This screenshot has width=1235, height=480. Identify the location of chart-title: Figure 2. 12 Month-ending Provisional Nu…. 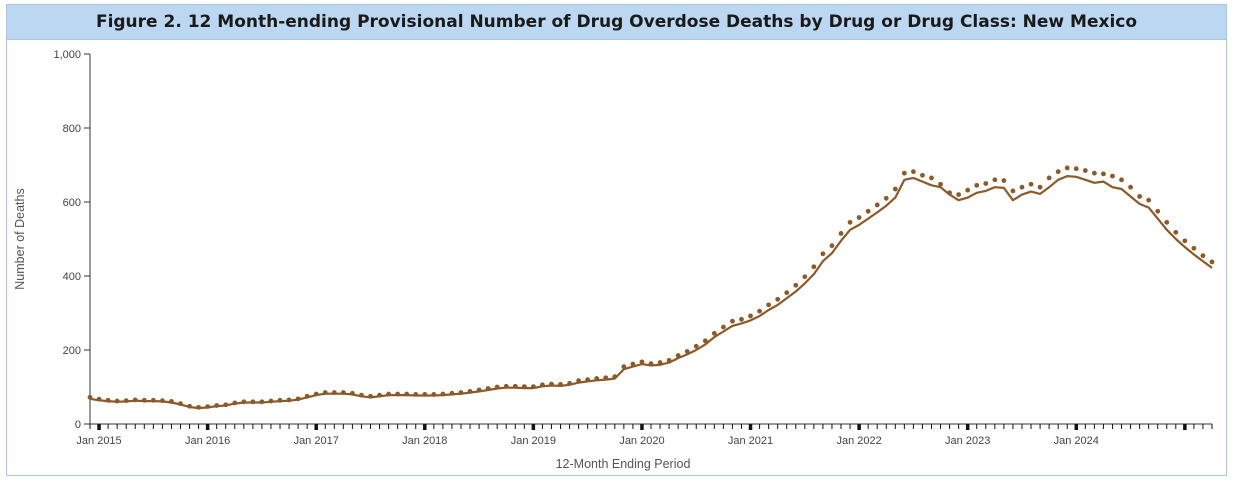
(616, 22).